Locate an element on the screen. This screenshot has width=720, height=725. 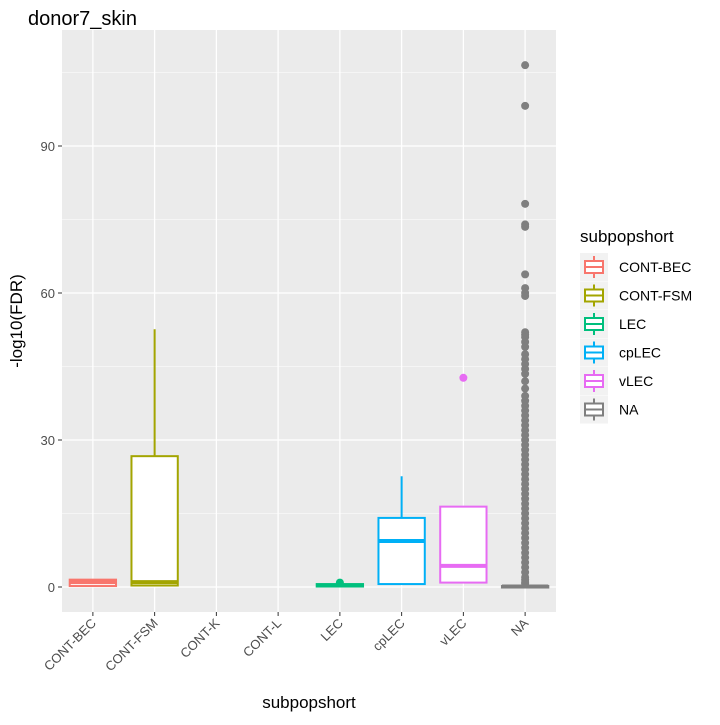
box-CONT-BEC is located at coordinates (93, 583).